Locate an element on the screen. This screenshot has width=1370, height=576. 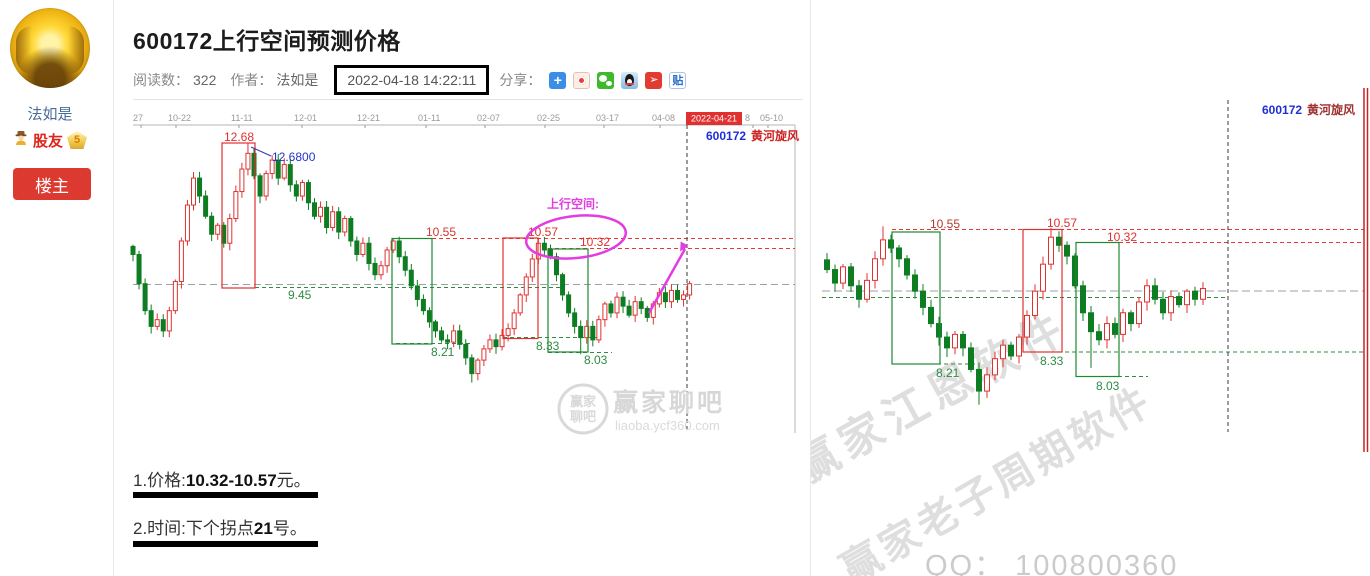
liaoba-watermark-url: liaoba.ycf360.com is located at coordinates (667, 425).